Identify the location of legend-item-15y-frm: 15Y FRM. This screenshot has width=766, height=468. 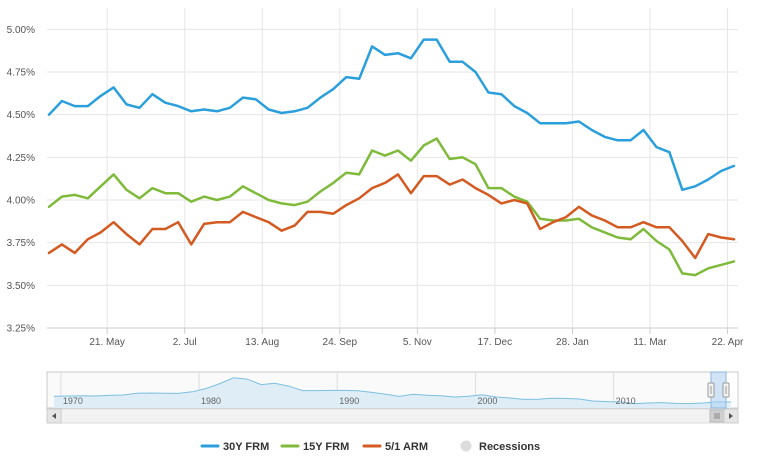
(314, 447).